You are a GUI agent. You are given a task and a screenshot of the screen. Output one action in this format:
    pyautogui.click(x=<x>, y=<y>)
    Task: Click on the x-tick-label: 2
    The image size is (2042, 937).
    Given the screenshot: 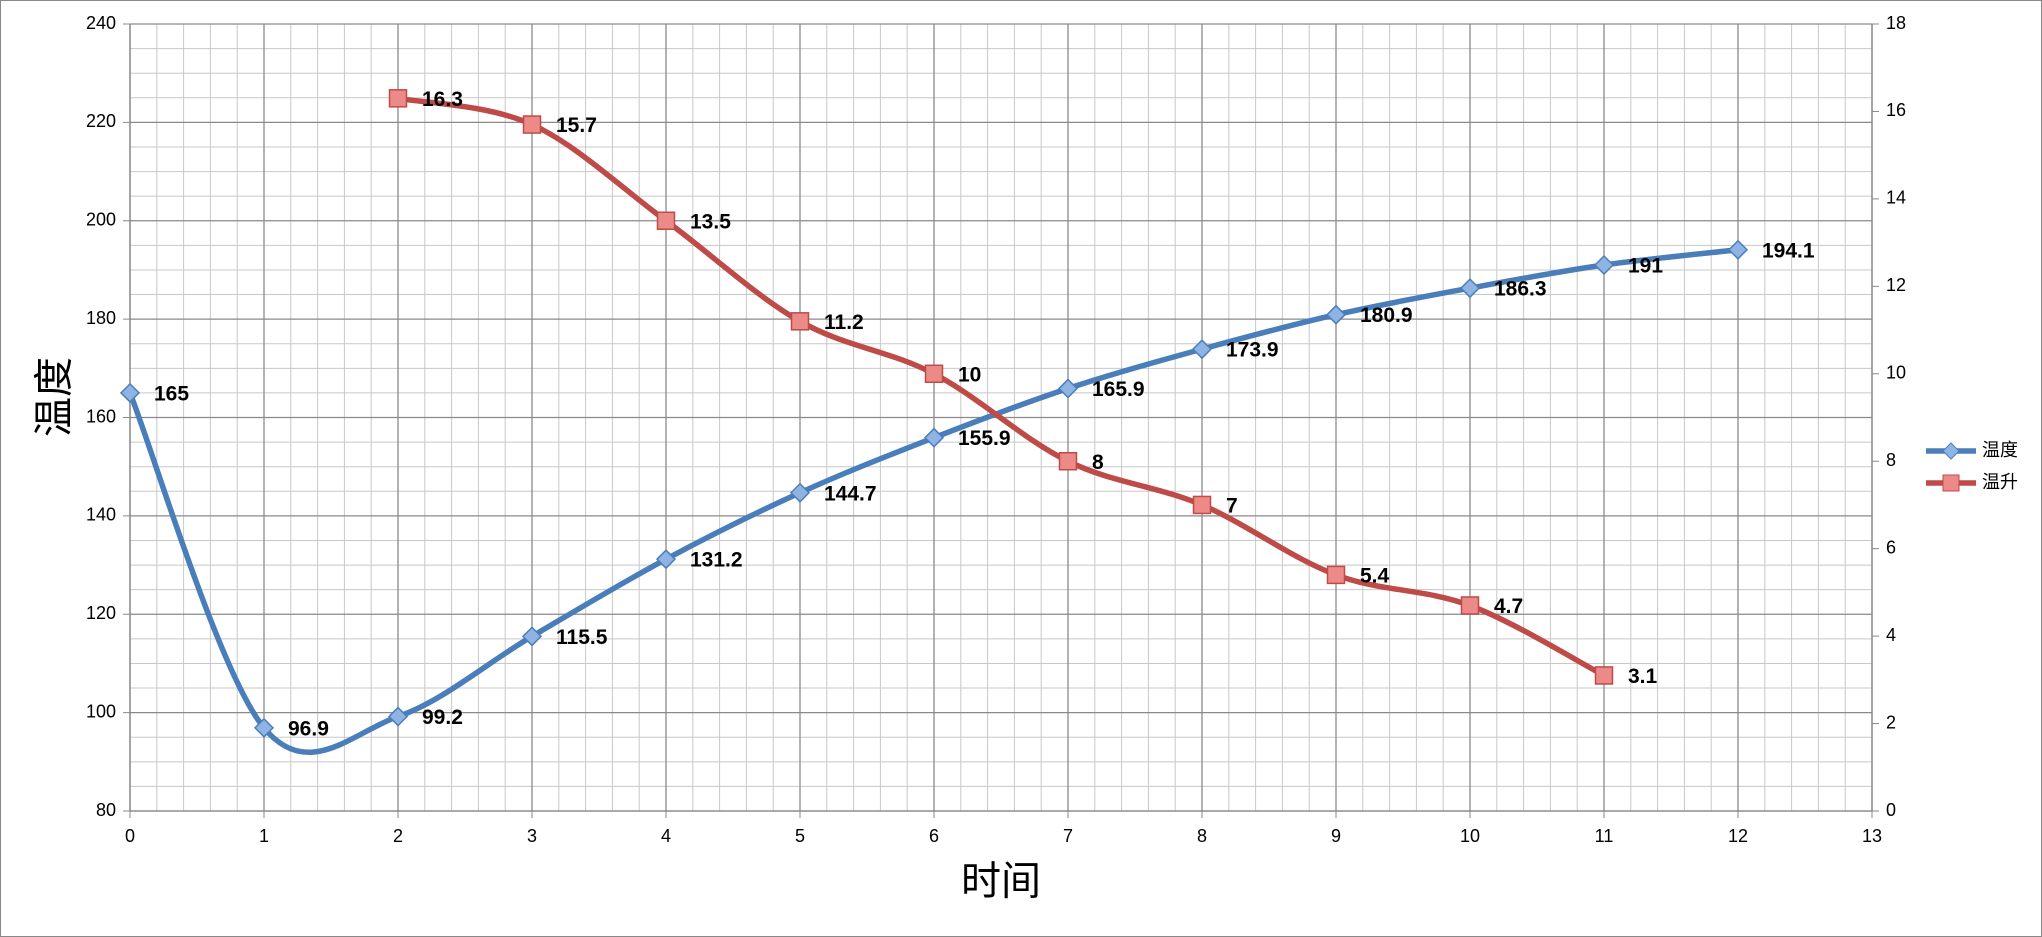 What is the action you would take?
    pyautogui.click(x=398, y=836)
    